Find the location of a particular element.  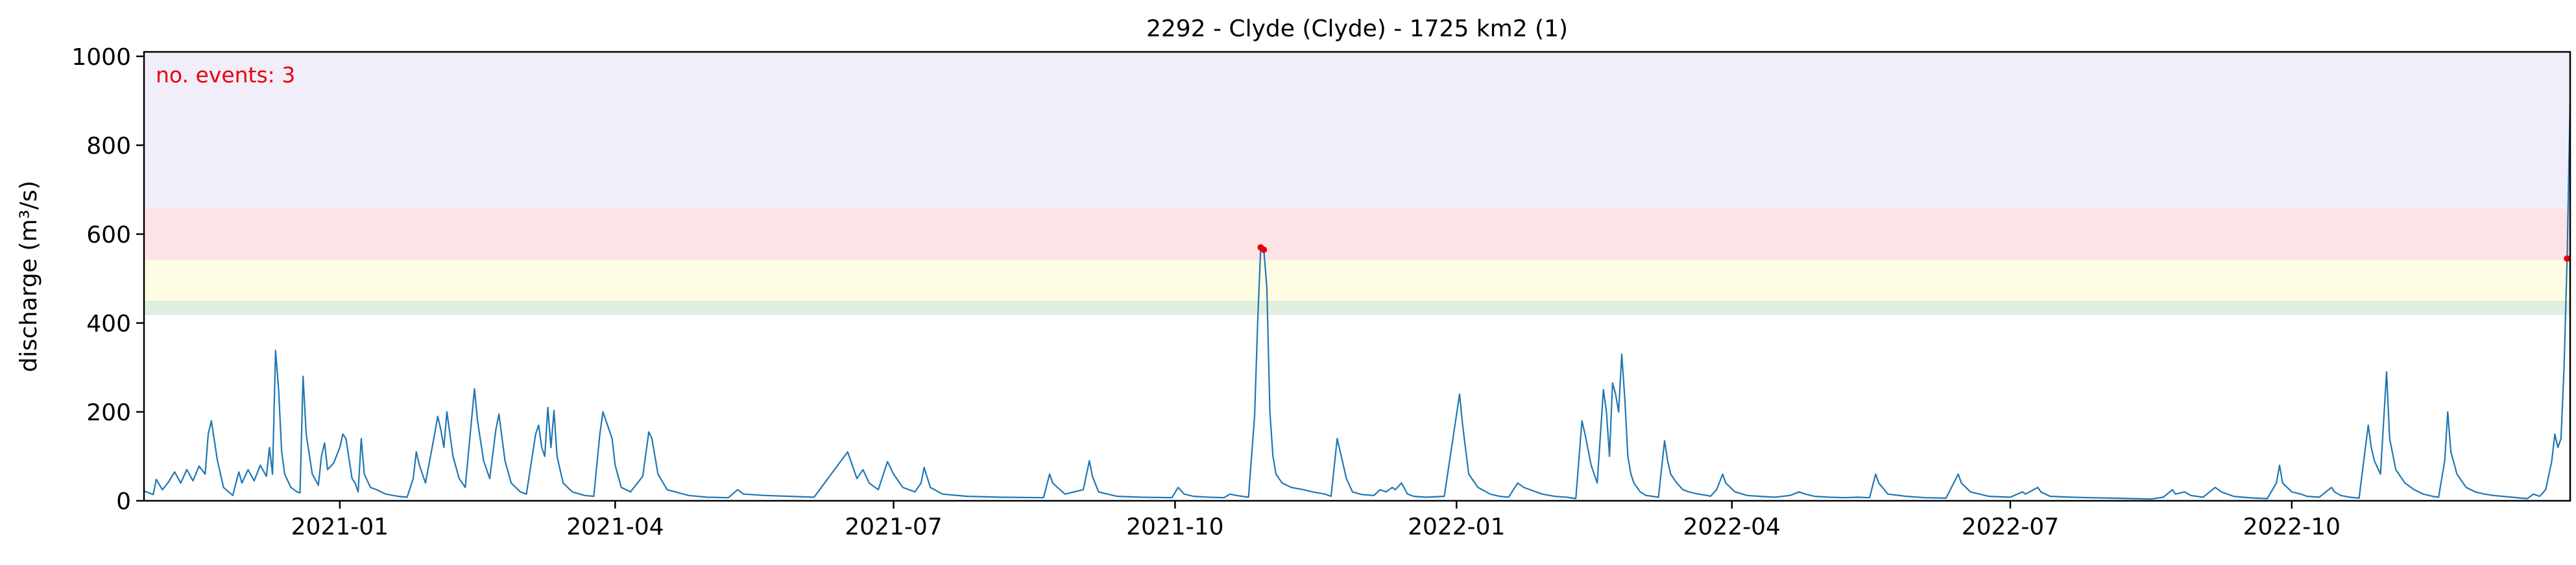

y-tick-label: 800 is located at coordinates (108, 146).